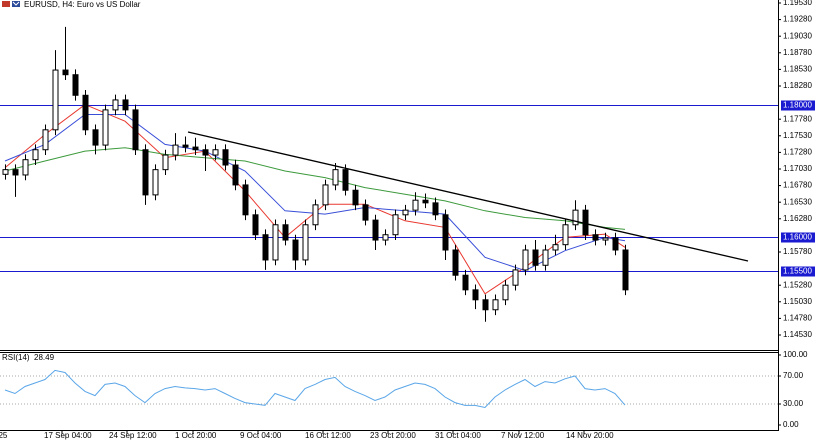 Image resolution: width=816 pixels, height=441 pixels. What do you see at coordinates (797, 185) in the screenshot?
I see `y-tick-label: 1.16780` at bounding box center [797, 185].